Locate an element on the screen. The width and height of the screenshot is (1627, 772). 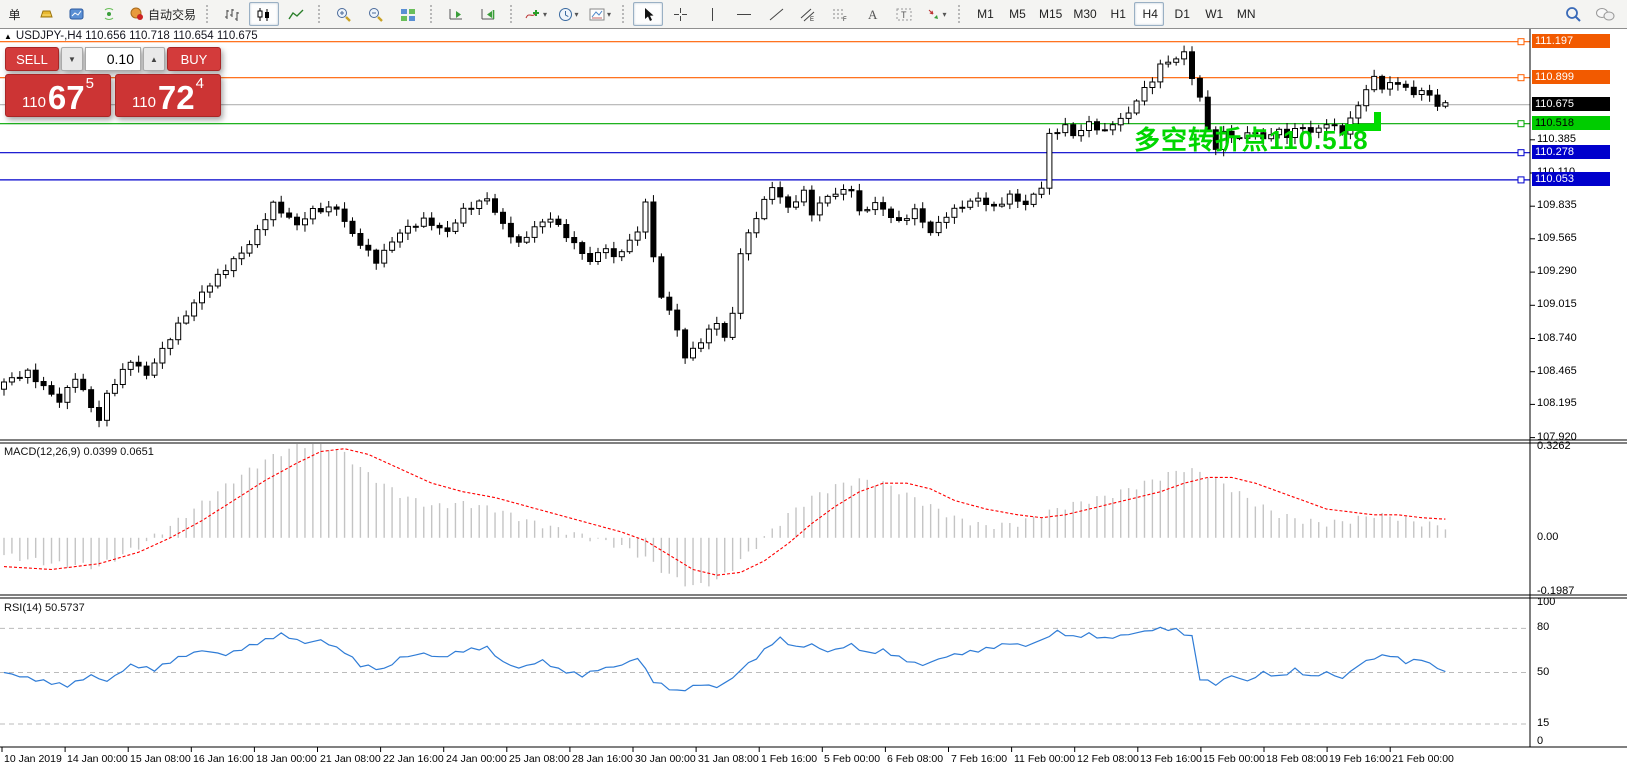
auto-trading-label: 自动交易 is located at coordinates (172, 14).